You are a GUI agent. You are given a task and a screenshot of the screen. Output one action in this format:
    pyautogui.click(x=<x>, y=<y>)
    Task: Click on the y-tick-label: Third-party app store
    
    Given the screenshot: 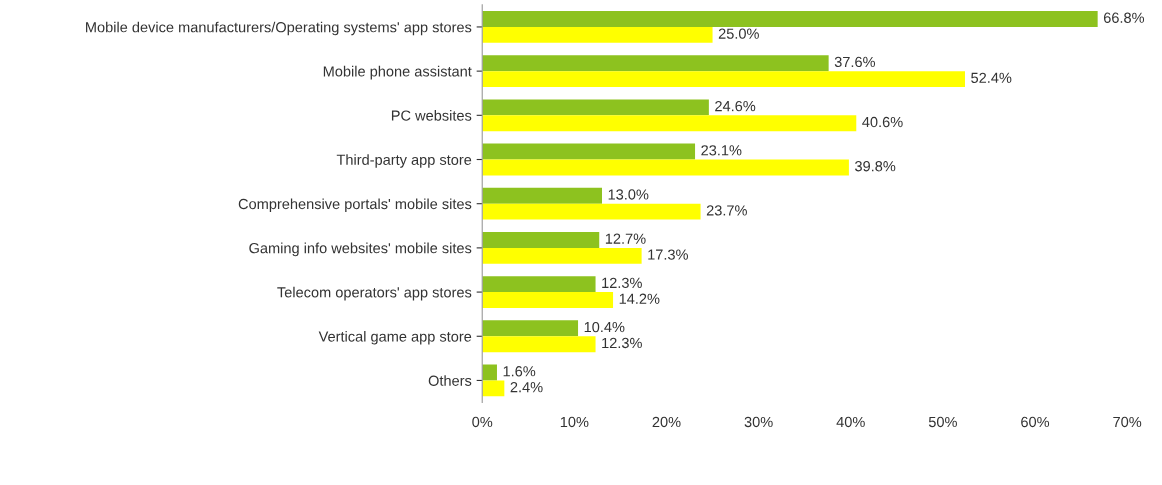 What is the action you would take?
    pyautogui.click(x=404, y=161)
    